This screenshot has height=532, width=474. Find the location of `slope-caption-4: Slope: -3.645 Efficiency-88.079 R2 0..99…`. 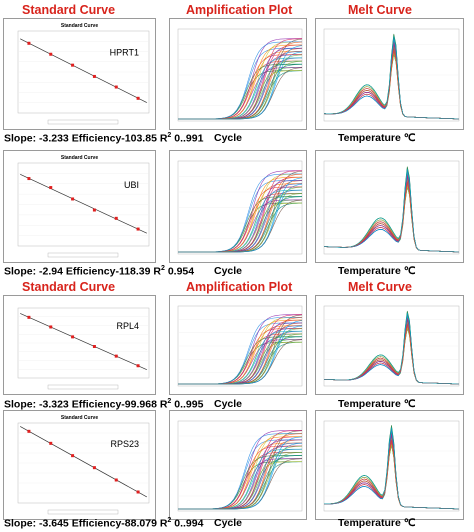

slope-caption-4: Slope: -3.645 Efficiency-88.079 R2 0..99… is located at coordinates (103, 523).